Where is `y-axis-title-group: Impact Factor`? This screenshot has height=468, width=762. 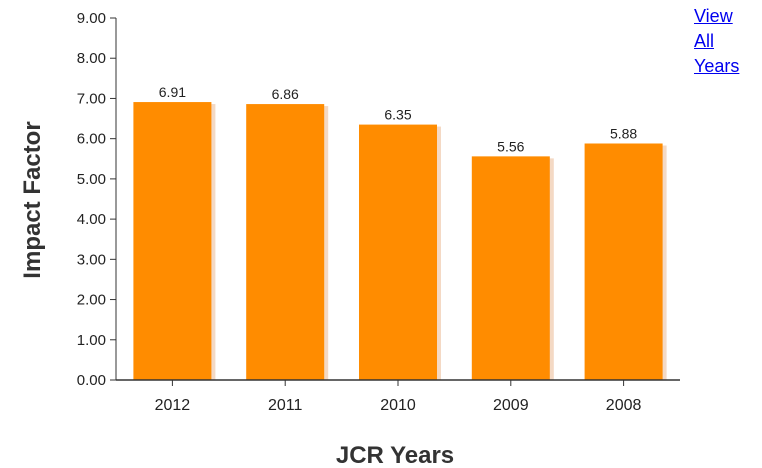
y-axis-title-group: Impact Factor is located at coordinates (32, 199).